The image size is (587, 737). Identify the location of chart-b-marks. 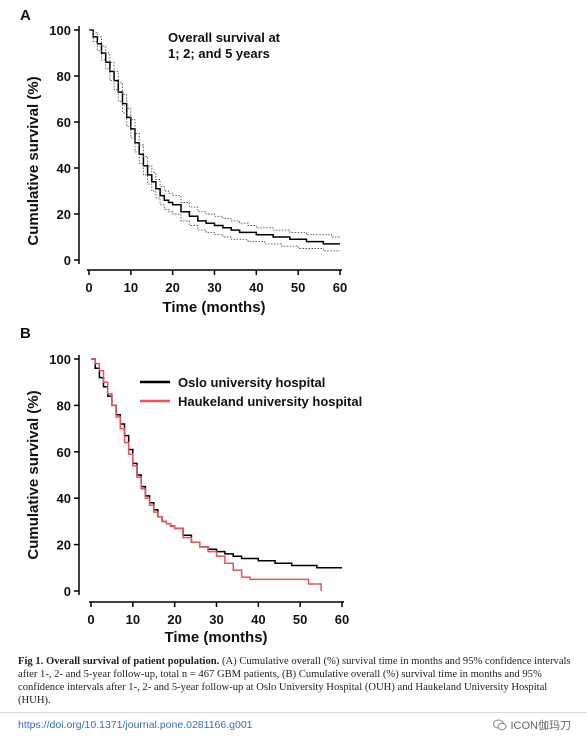
(216, 474).